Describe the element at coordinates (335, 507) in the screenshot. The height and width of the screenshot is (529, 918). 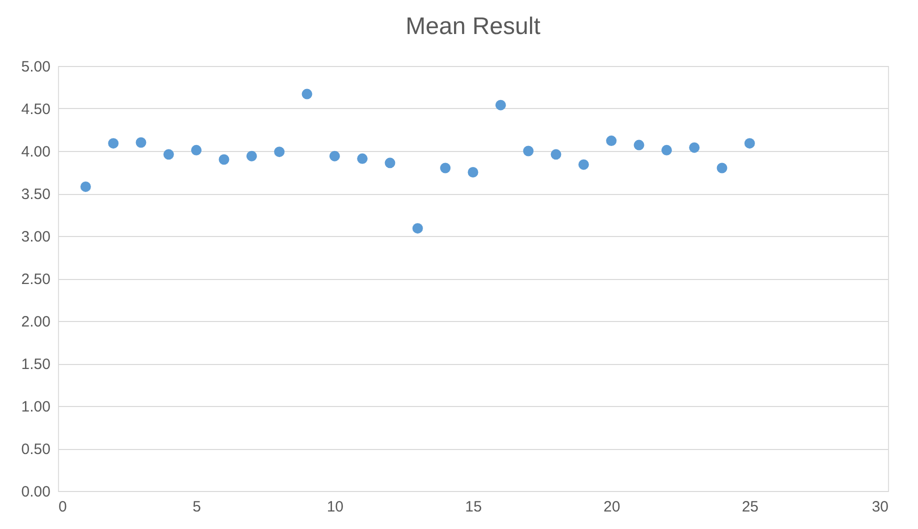
I see `x-tick-label: 10` at that location.